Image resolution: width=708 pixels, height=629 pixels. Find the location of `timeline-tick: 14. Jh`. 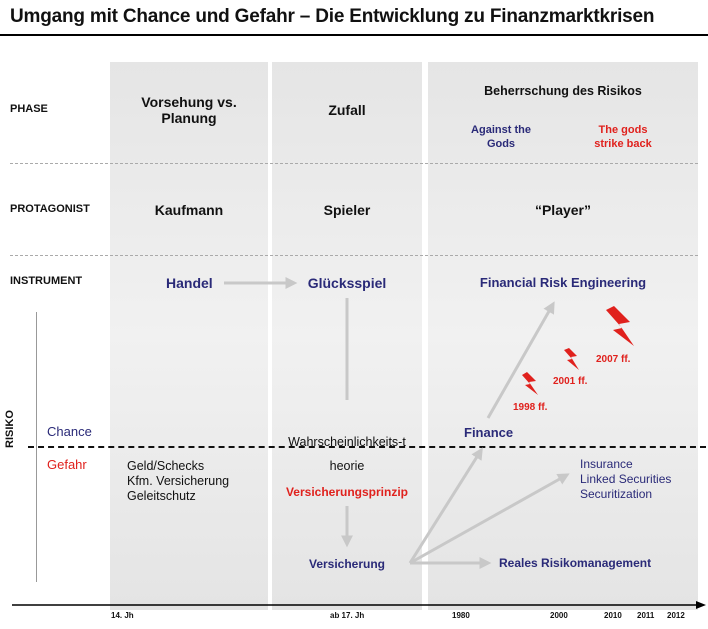

timeline-tick: 14. Jh is located at coordinates (122, 615).